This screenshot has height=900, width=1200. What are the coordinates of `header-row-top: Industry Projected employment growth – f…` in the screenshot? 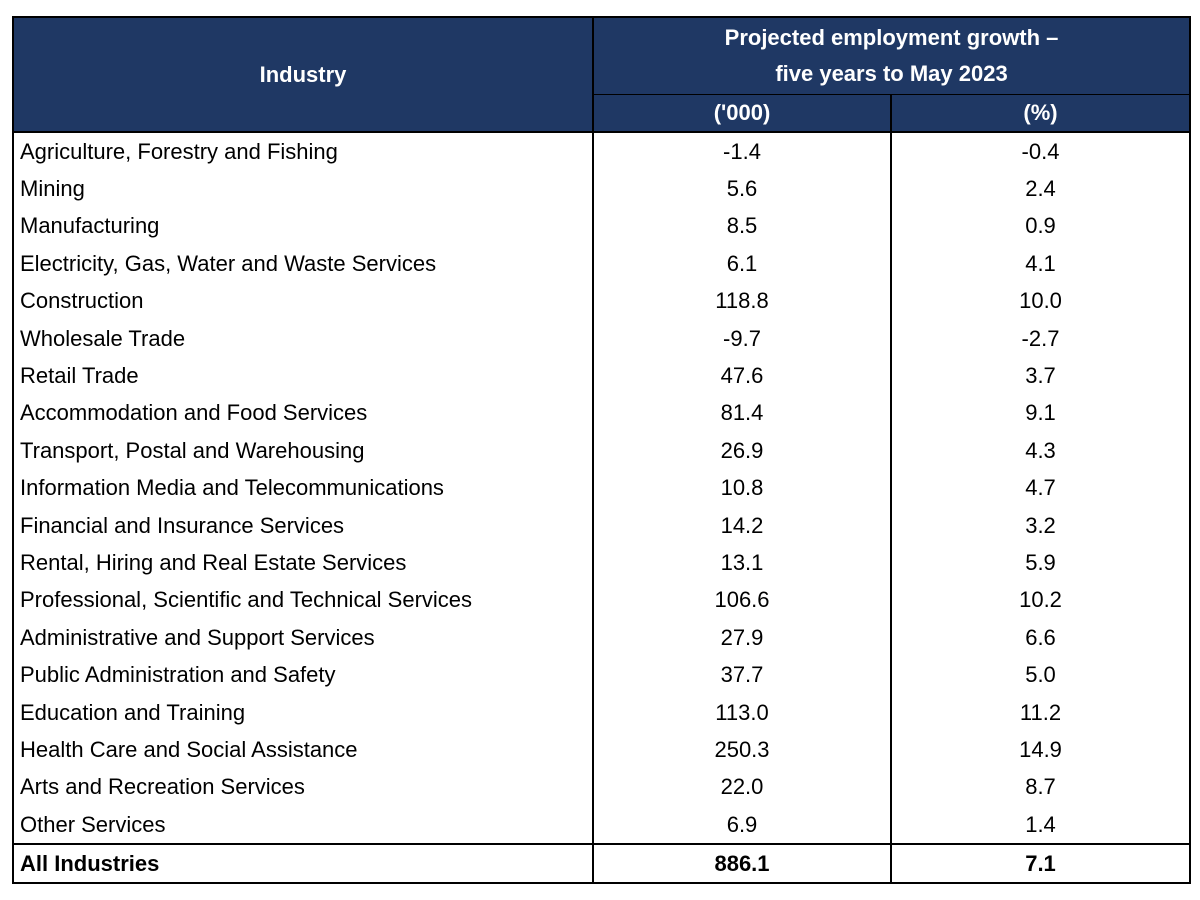 It's located at (602, 74).